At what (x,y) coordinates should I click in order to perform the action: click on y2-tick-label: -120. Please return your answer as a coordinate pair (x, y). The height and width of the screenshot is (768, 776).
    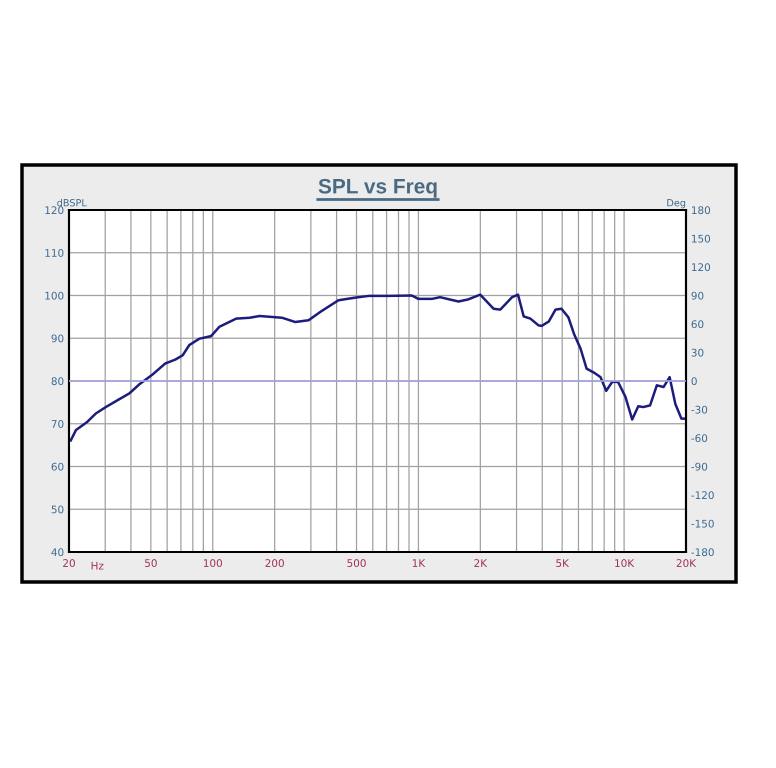
    Looking at the image, I should click on (702, 495).